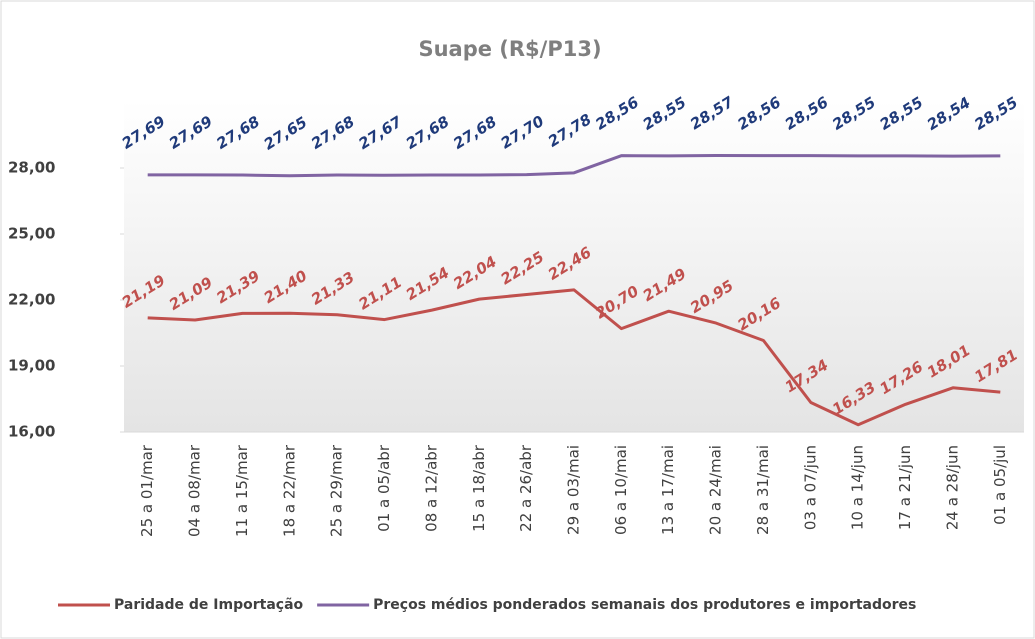 This screenshot has width=1035, height=639. Describe the element at coordinates (289, 490) in the screenshot. I see `x-tick-label: 18 a 22/mar` at that location.